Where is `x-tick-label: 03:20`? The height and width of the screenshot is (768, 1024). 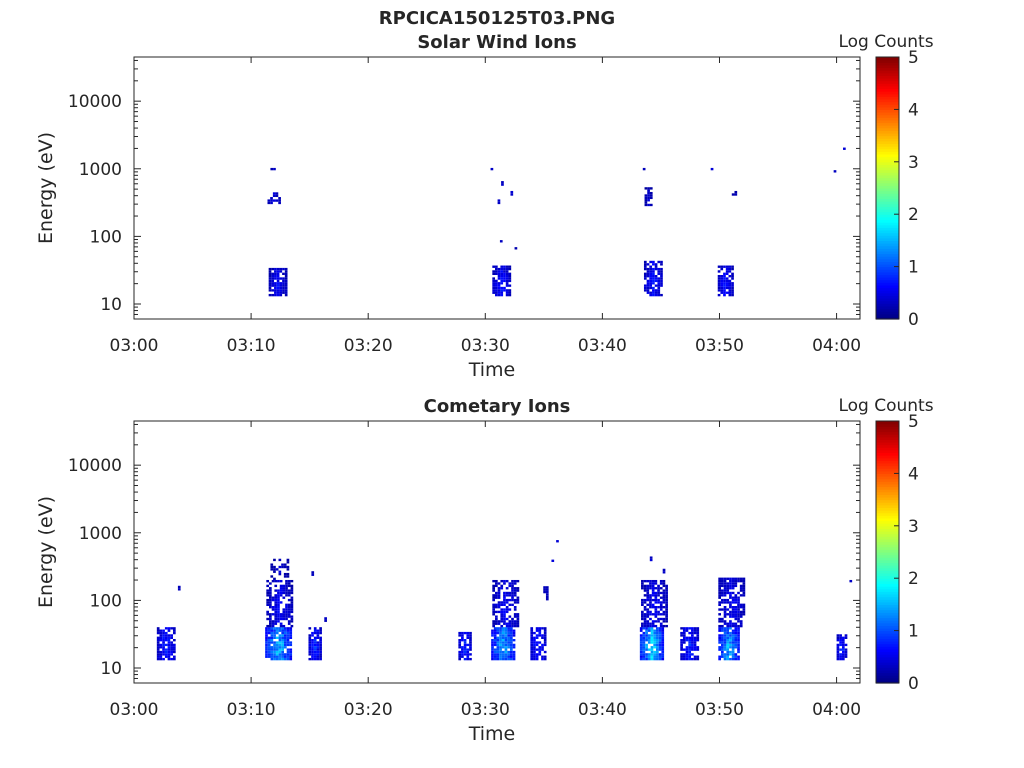
x-tick-label: 03:20 is located at coordinates (368, 710).